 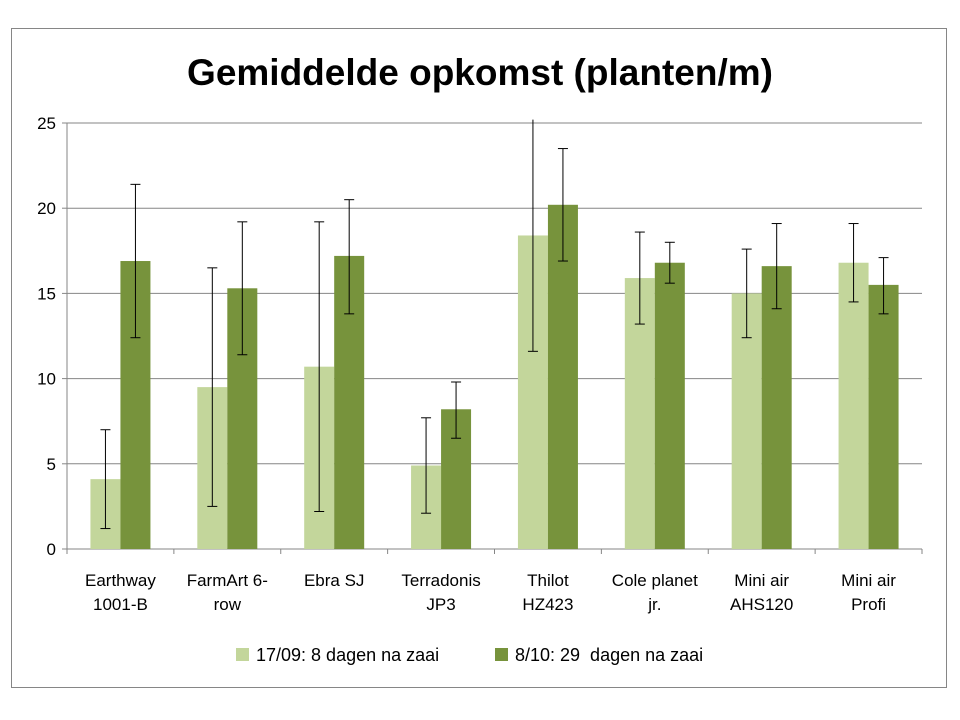 What do you see at coordinates (868, 604) in the screenshot?
I see `x-tick-label: Profi` at bounding box center [868, 604].